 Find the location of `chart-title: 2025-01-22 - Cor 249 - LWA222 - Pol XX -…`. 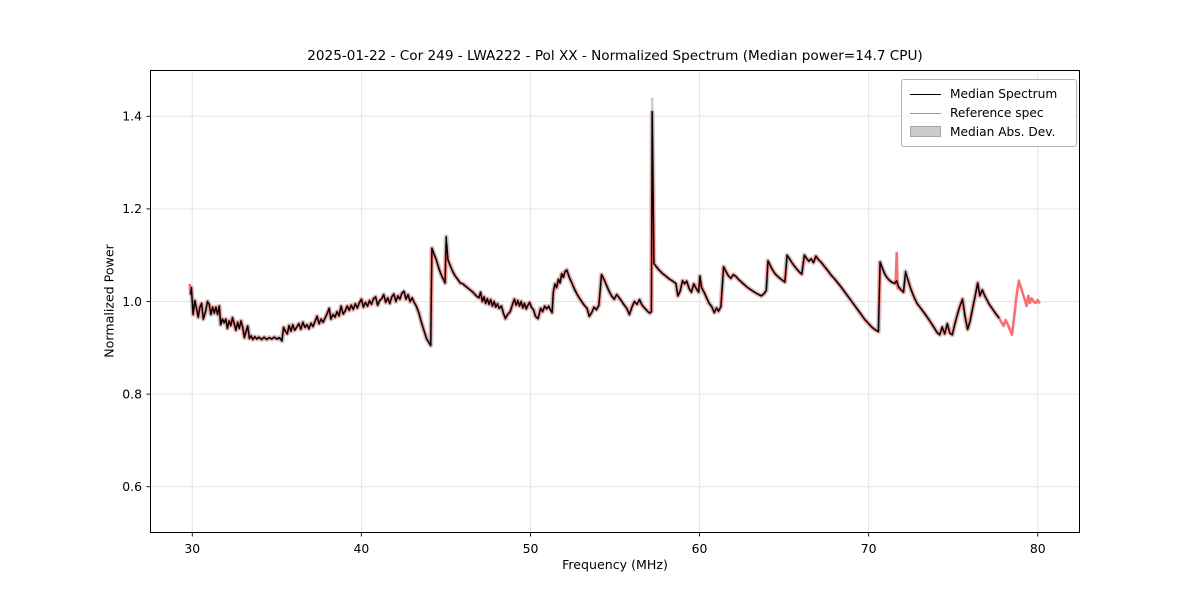

chart-title: 2025-01-22 - Cor 249 - LWA222 - Pol XX -… is located at coordinates (615, 56).